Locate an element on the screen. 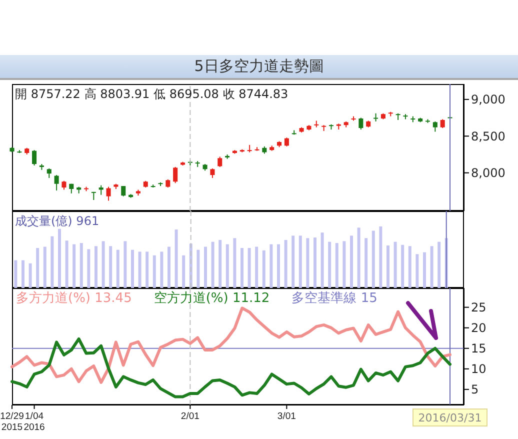  y-tick-label: 5 is located at coordinates (475, 389).